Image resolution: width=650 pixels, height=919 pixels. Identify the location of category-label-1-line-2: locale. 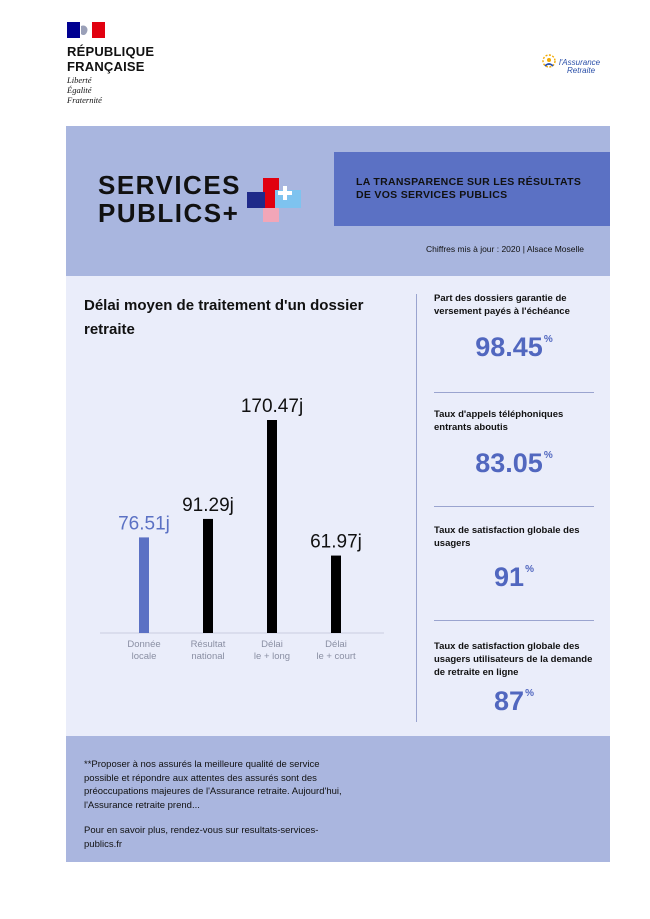
(144, 656).